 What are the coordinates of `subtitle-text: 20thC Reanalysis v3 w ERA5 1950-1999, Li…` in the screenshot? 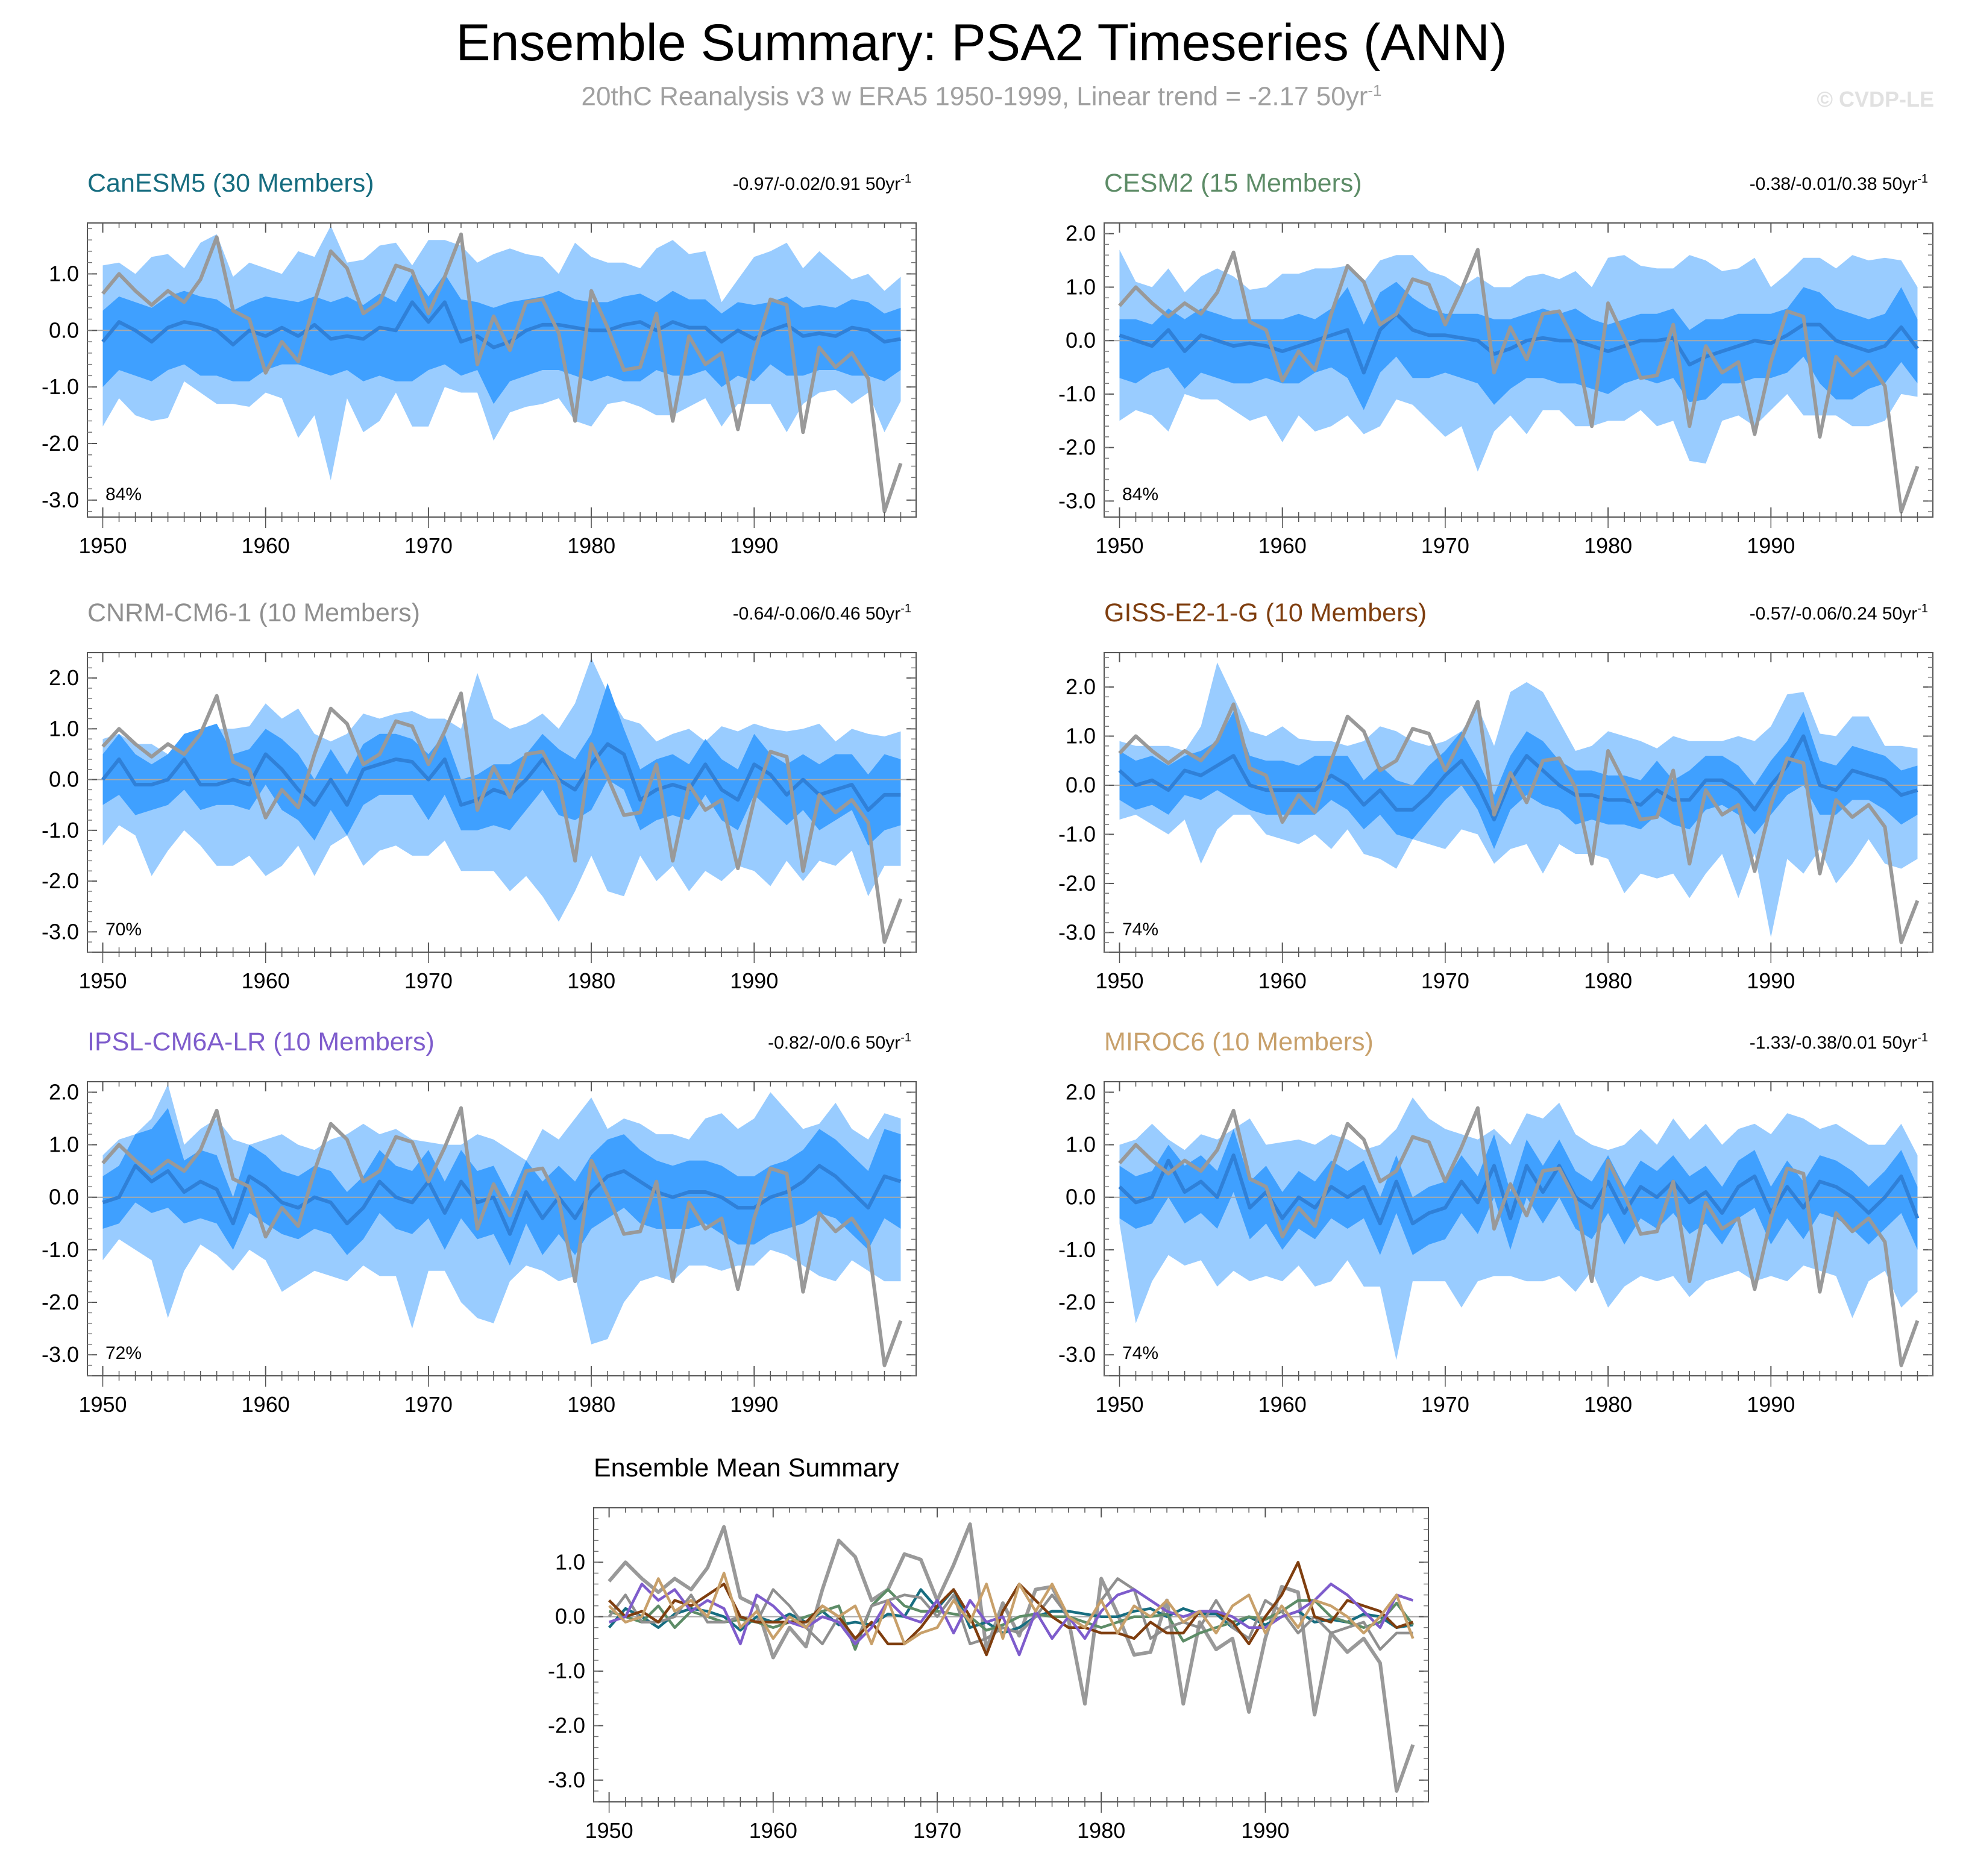 It's located at (974, 96).